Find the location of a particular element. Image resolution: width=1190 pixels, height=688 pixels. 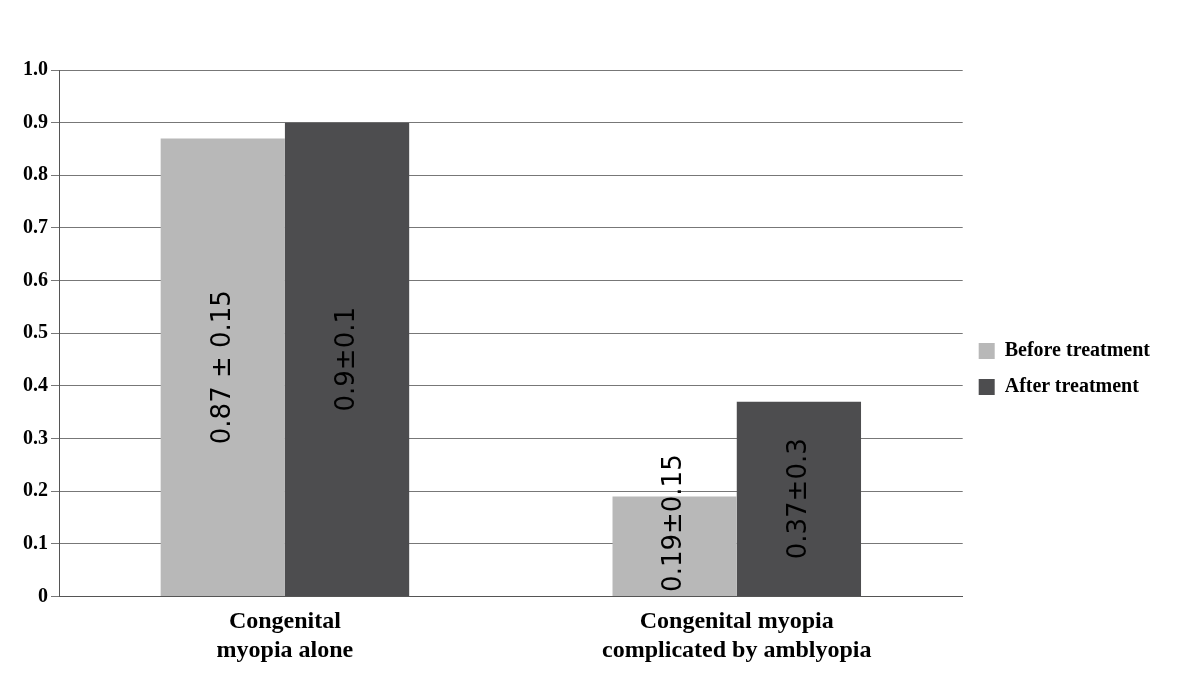

y-tick-label: 0.5 is located at coordinates (35, 331).